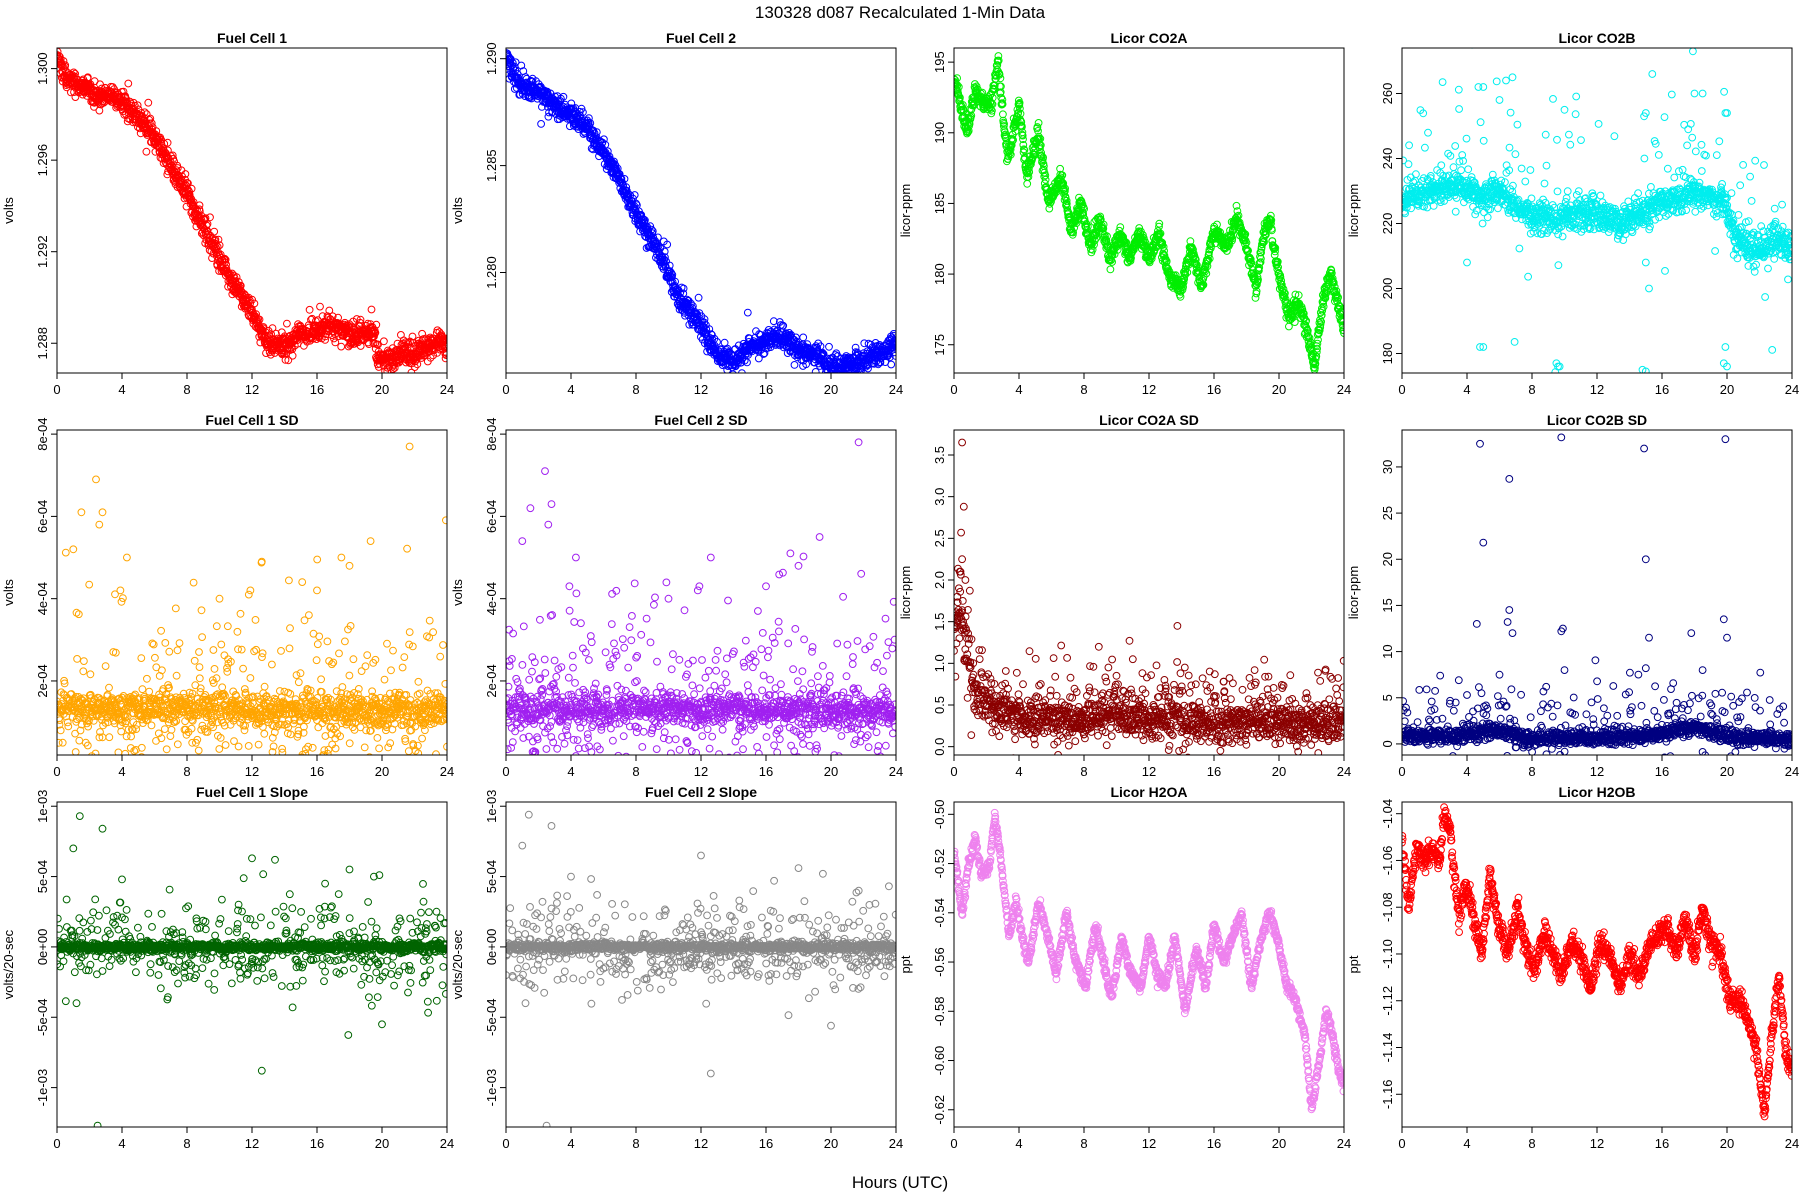 The image size is (1800, 1200). What do you see at coordinates (252, 38) in the screenshot?
I see `panel-title: Fuel Cell 1` at bounding box center [252, 38].